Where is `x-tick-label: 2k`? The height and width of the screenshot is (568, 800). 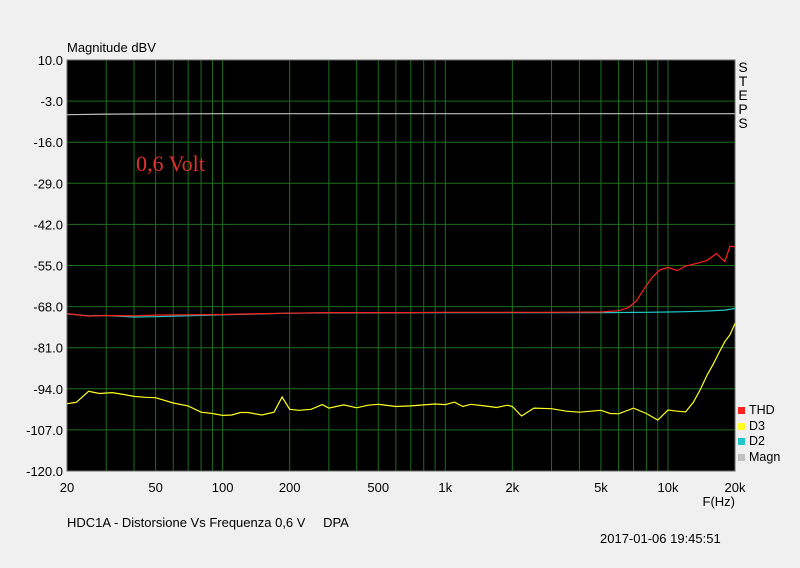 x-tick-label: 2k is located at coordinates (512, 487).